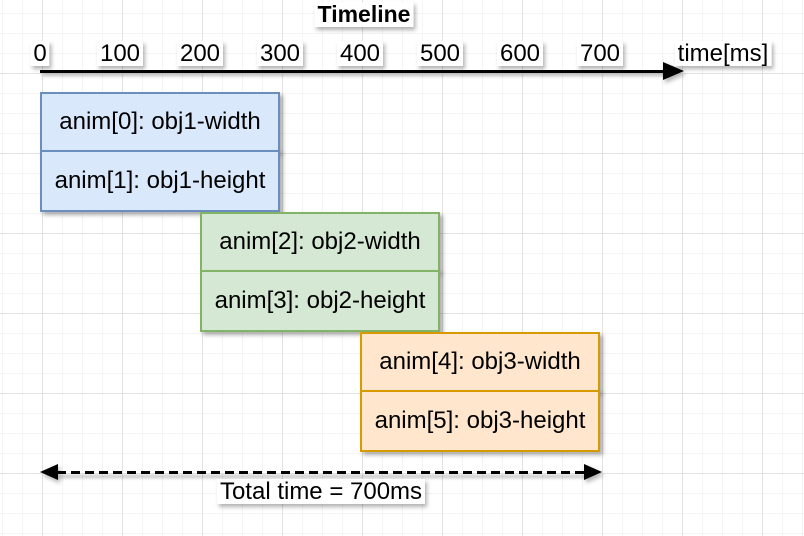 The height and width of the screenshot is (536, 804). What do you see at coordinates (520, 53) in the screenshot?
I see `axis-tick-label-600: 600` at bounding box center [520, 53].